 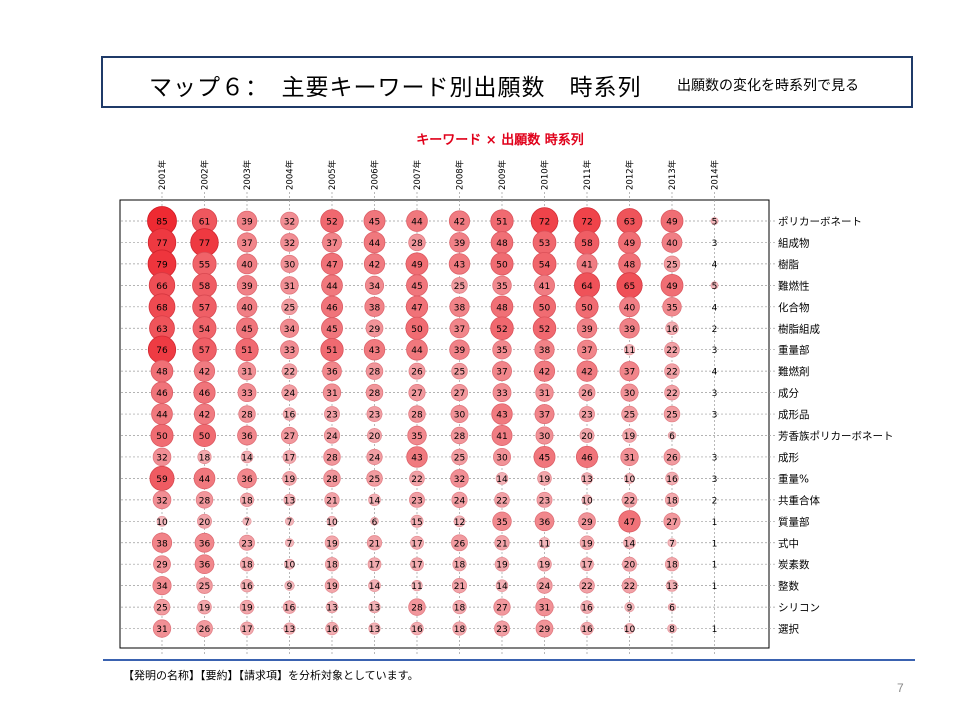 What do you see at coordinates (545, 174) in the screenshot?
I see `year-label: 2010年` at bounding box center [545, 174].